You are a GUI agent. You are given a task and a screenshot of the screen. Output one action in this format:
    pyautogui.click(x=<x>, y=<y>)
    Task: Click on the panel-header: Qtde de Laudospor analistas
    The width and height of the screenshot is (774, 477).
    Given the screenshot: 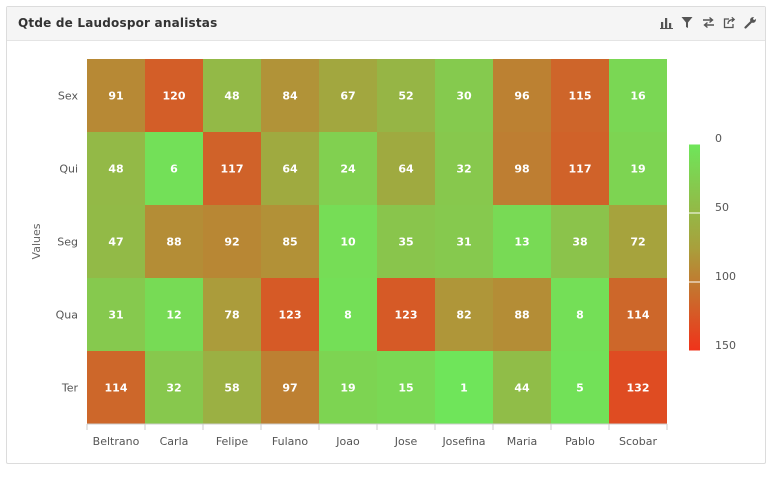 What is the action you would take?
    pyautogui.click(x=386, y=24)
    